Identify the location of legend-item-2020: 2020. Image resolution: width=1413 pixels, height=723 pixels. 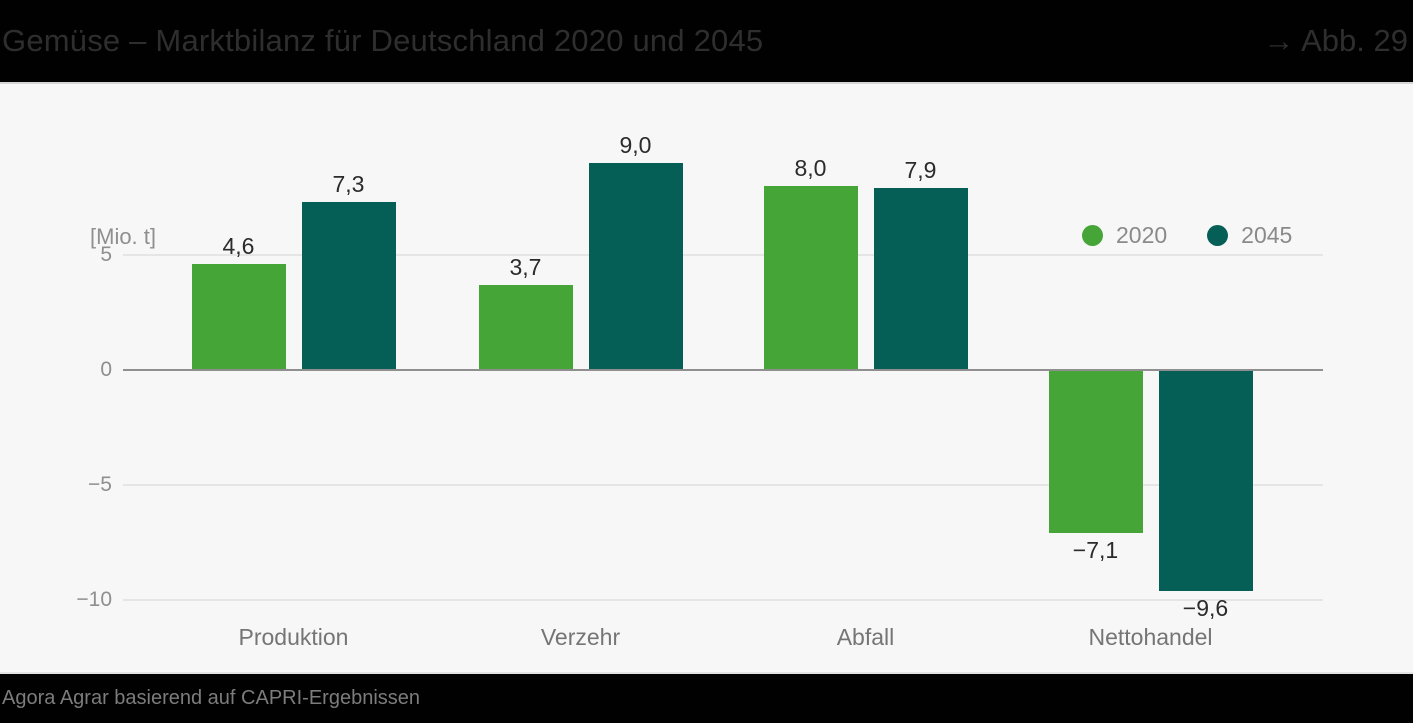
(1124, 235).